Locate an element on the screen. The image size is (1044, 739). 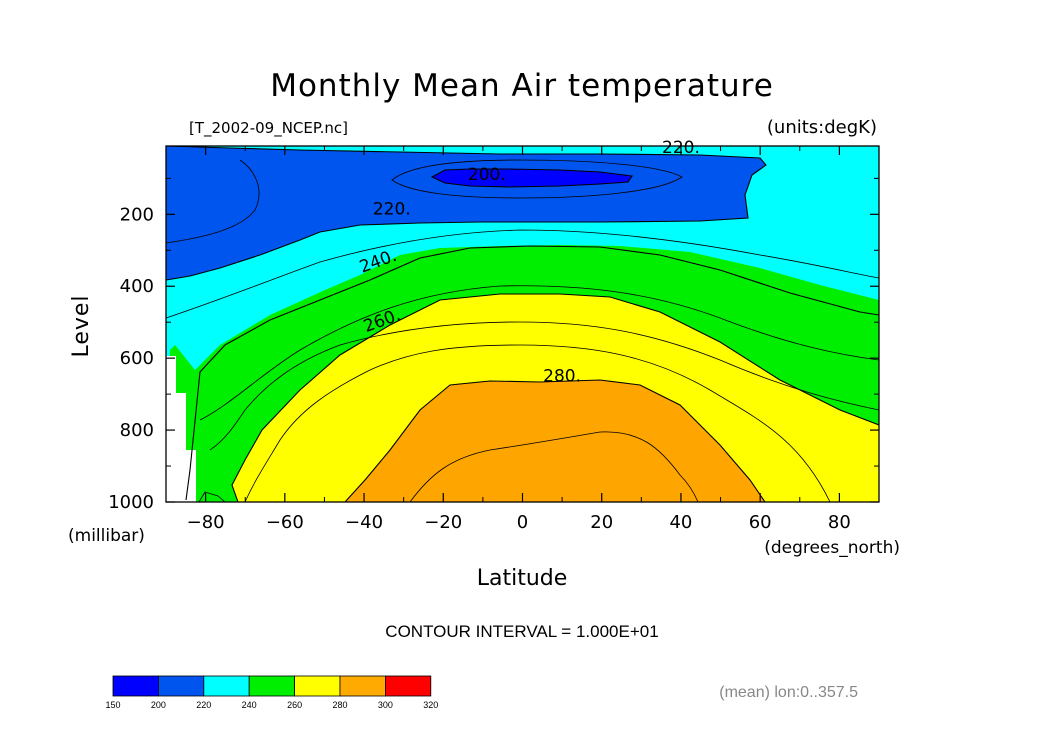
y-tick-label: 200 is located at coordinates (137, 214).